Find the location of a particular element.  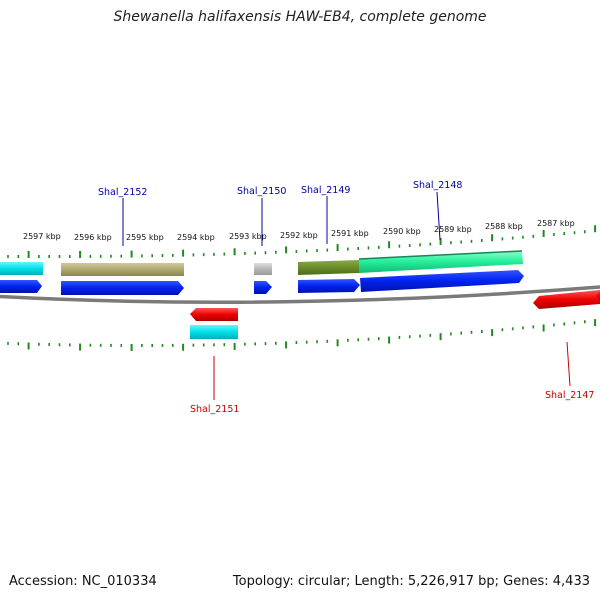

gene-label-shal-2151: Shal_2151 is located at coordinates (214, 409).